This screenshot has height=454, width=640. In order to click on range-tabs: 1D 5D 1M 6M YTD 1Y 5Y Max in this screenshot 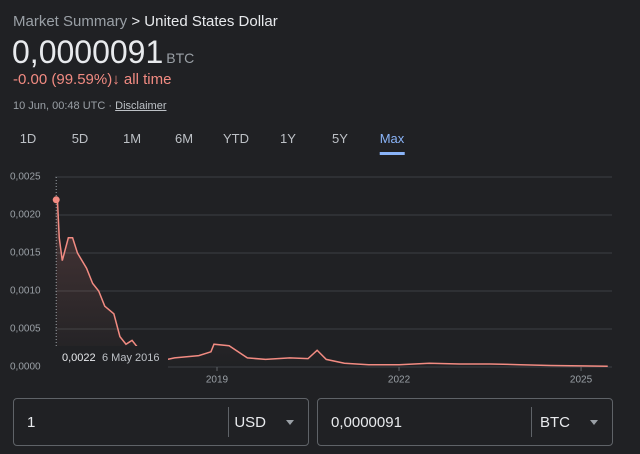, I will do `click(215, 143)`.